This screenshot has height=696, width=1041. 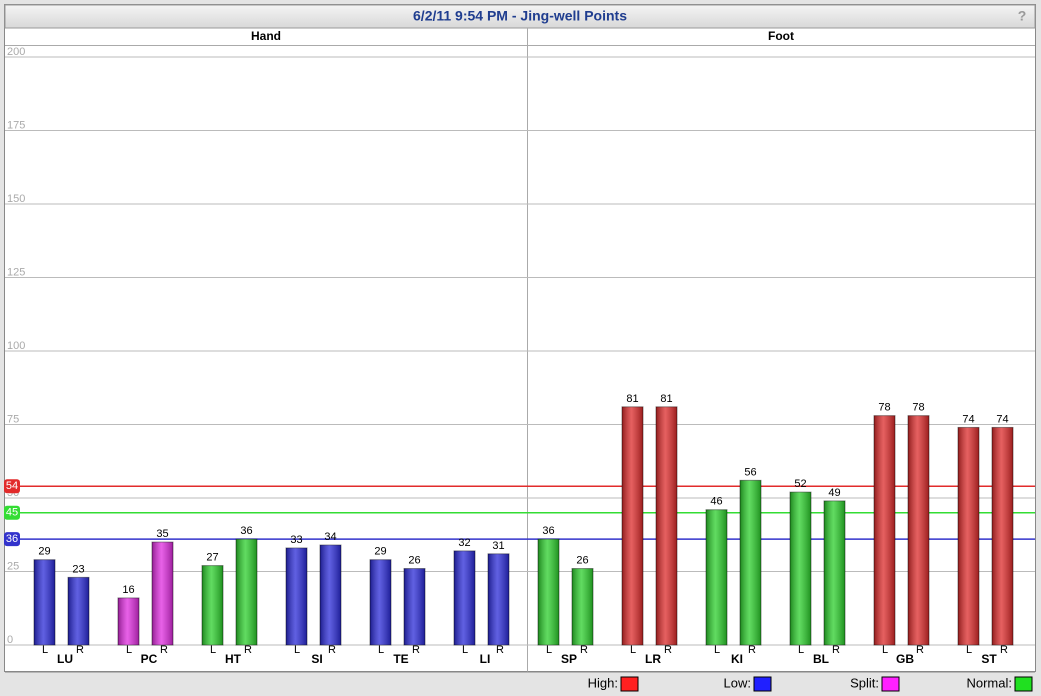 What do you see at coordinates (400, 659) in the screenshot?
I see `x-tick-label: TE` at bounding box center [400, 659].